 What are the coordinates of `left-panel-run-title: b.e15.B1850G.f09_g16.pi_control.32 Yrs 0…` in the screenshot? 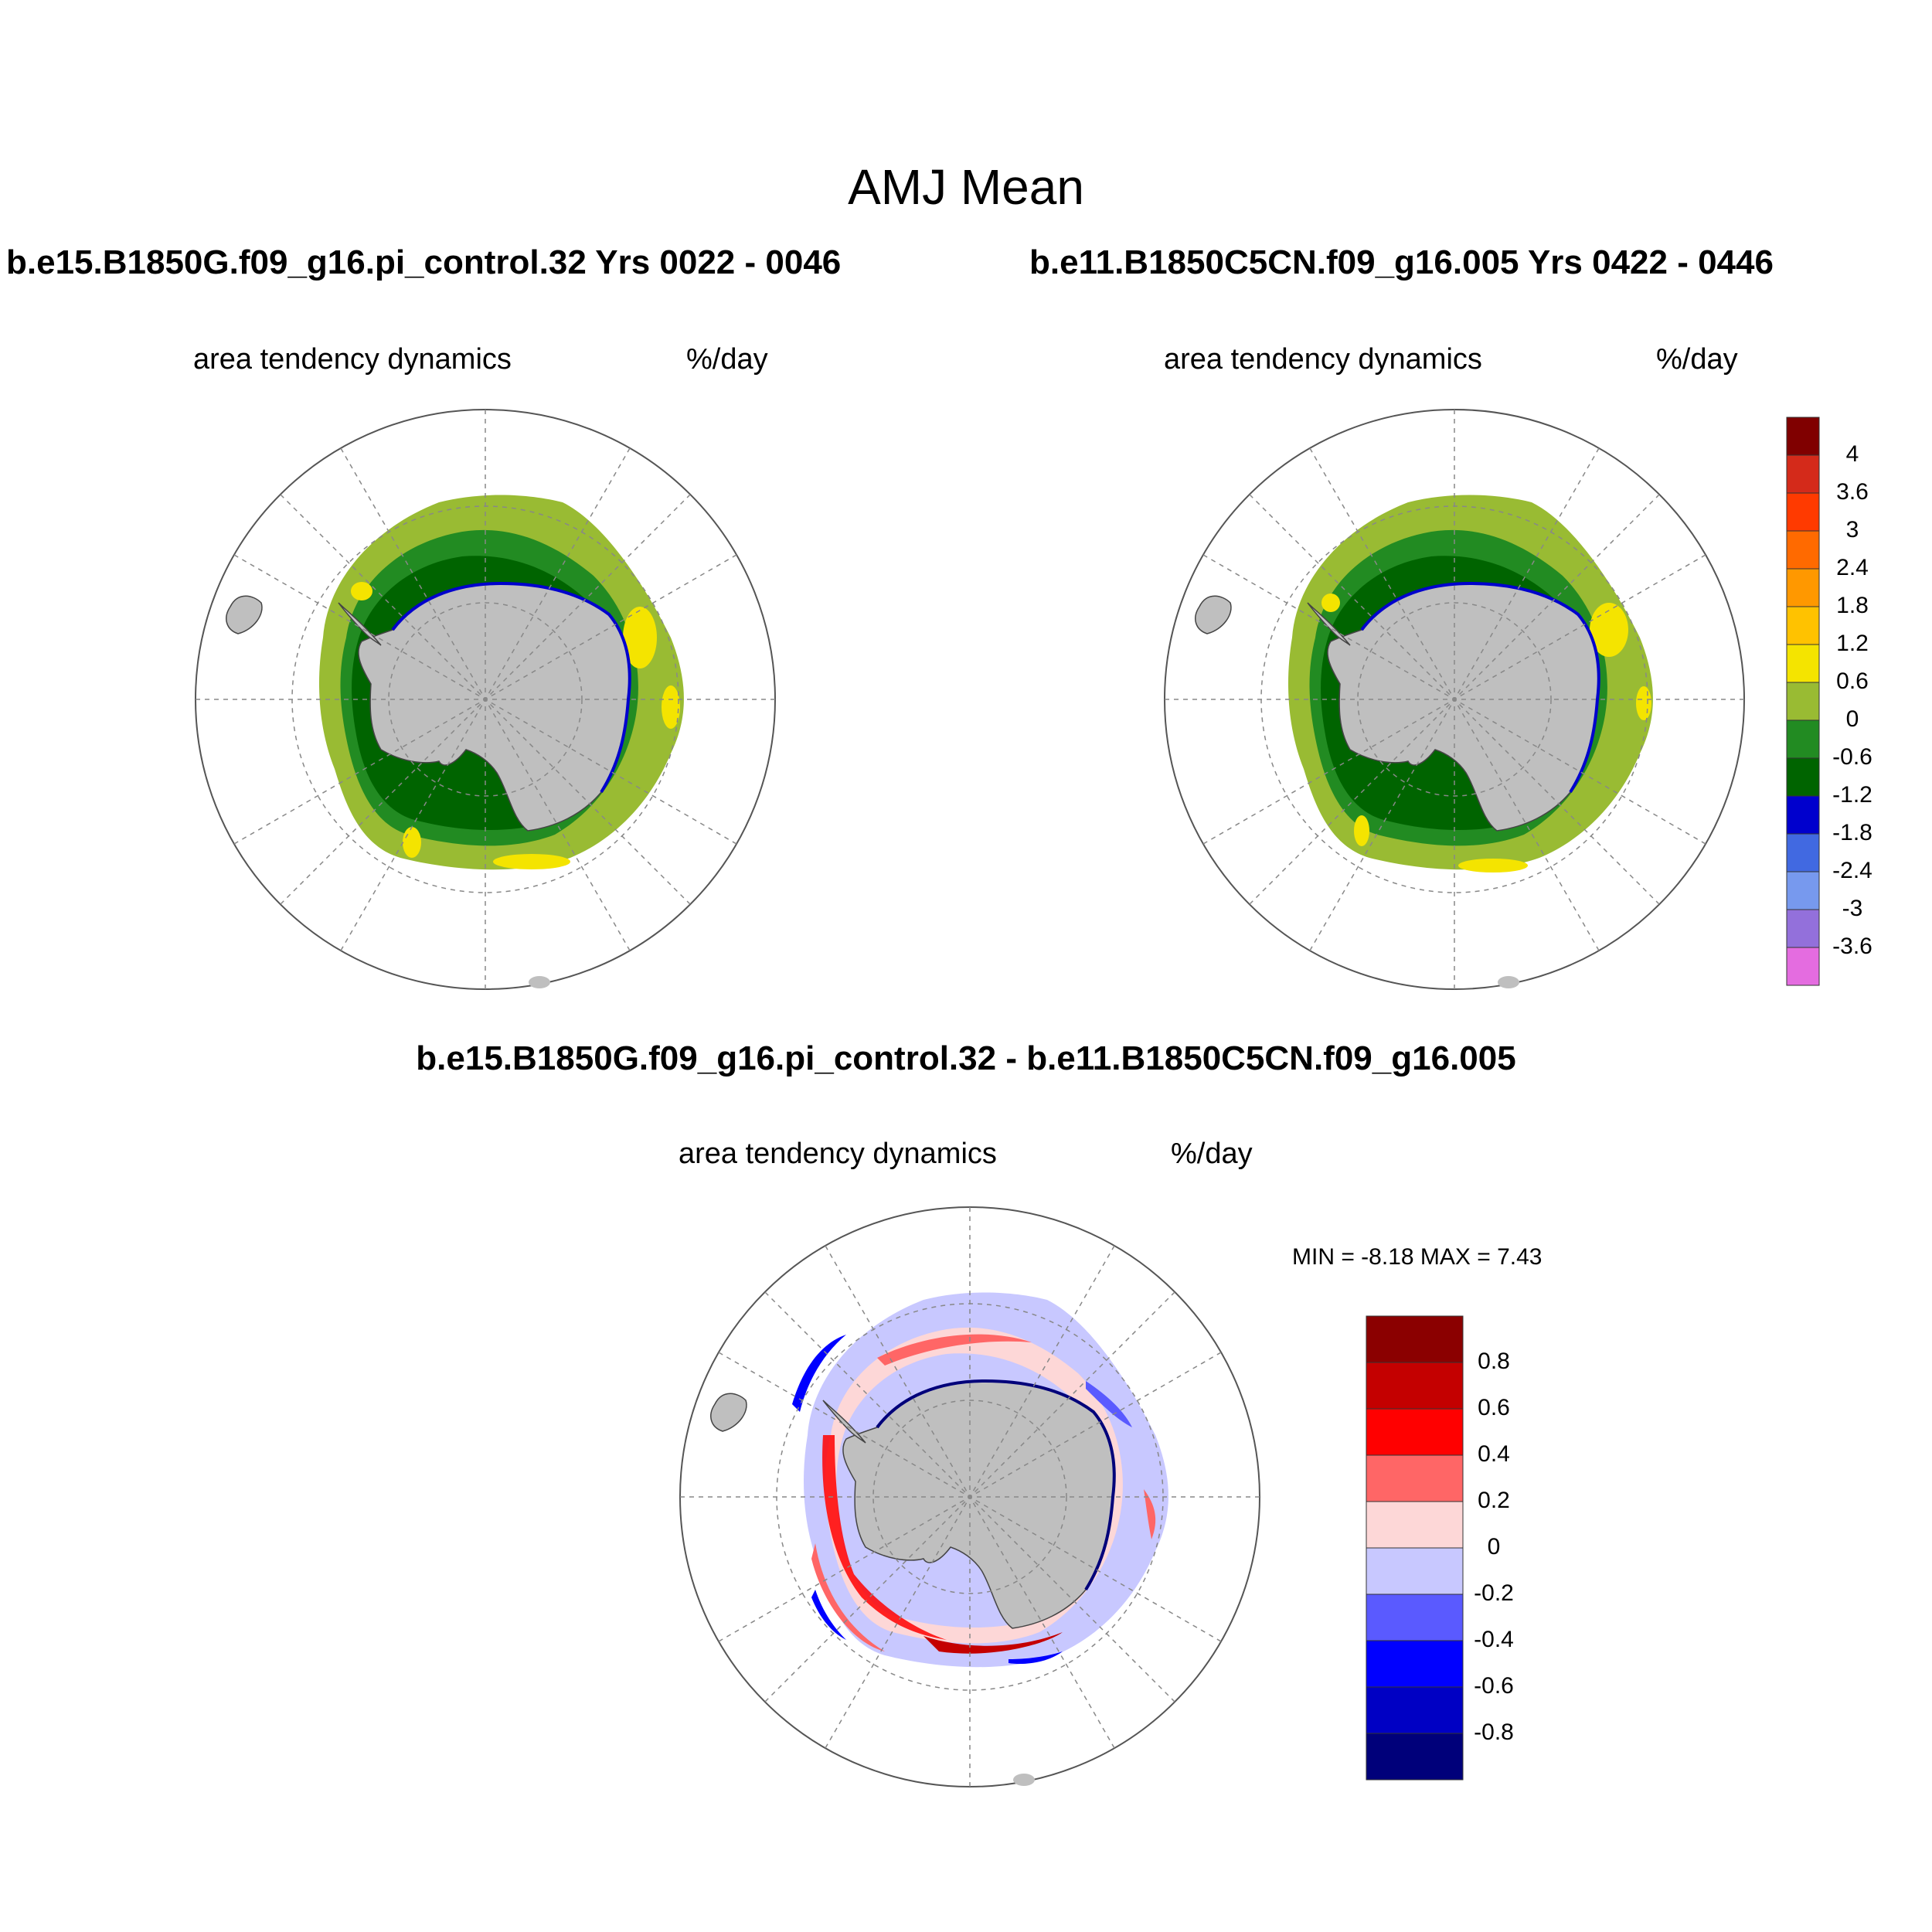 It's located at (424, 262).